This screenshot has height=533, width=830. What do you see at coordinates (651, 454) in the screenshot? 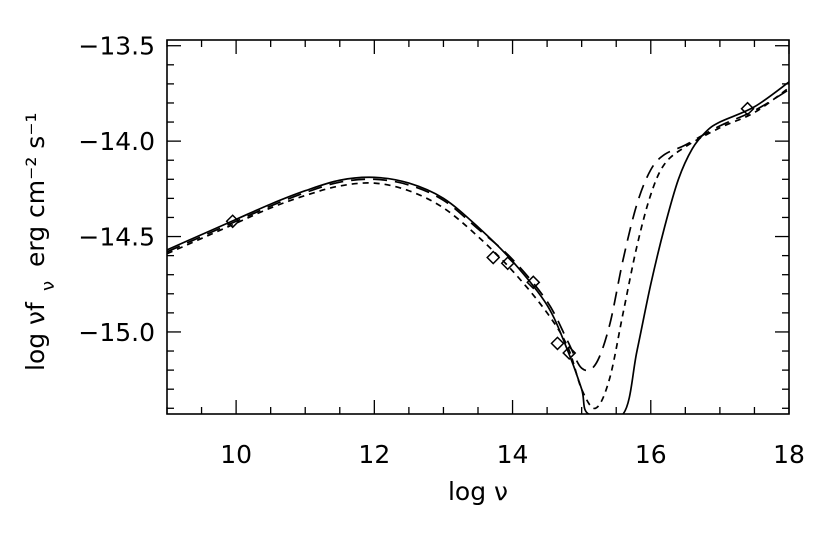
I see `x-tick-label: 16` at bounding box center [651, 454].